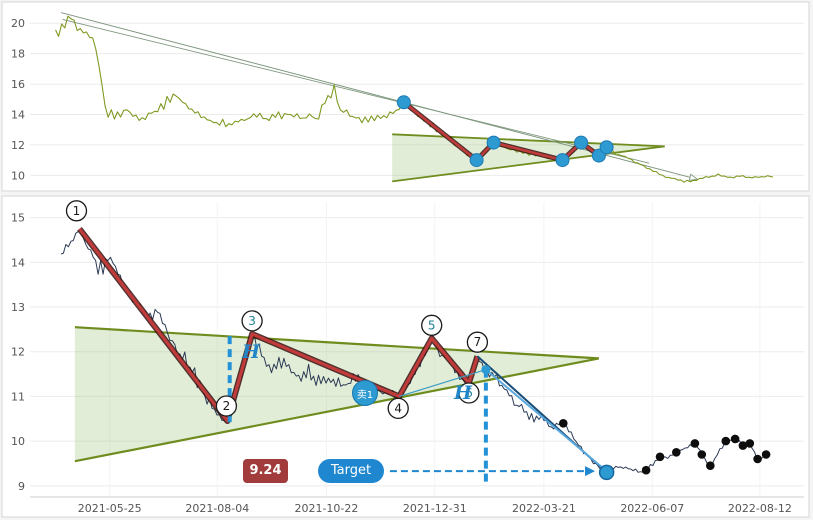 The height and width of the screenshot is (520, 813). What do you see at coordinates (18, 54) in the screenshot?
I see `svg-text: 18` at bounding box center [18, 54].